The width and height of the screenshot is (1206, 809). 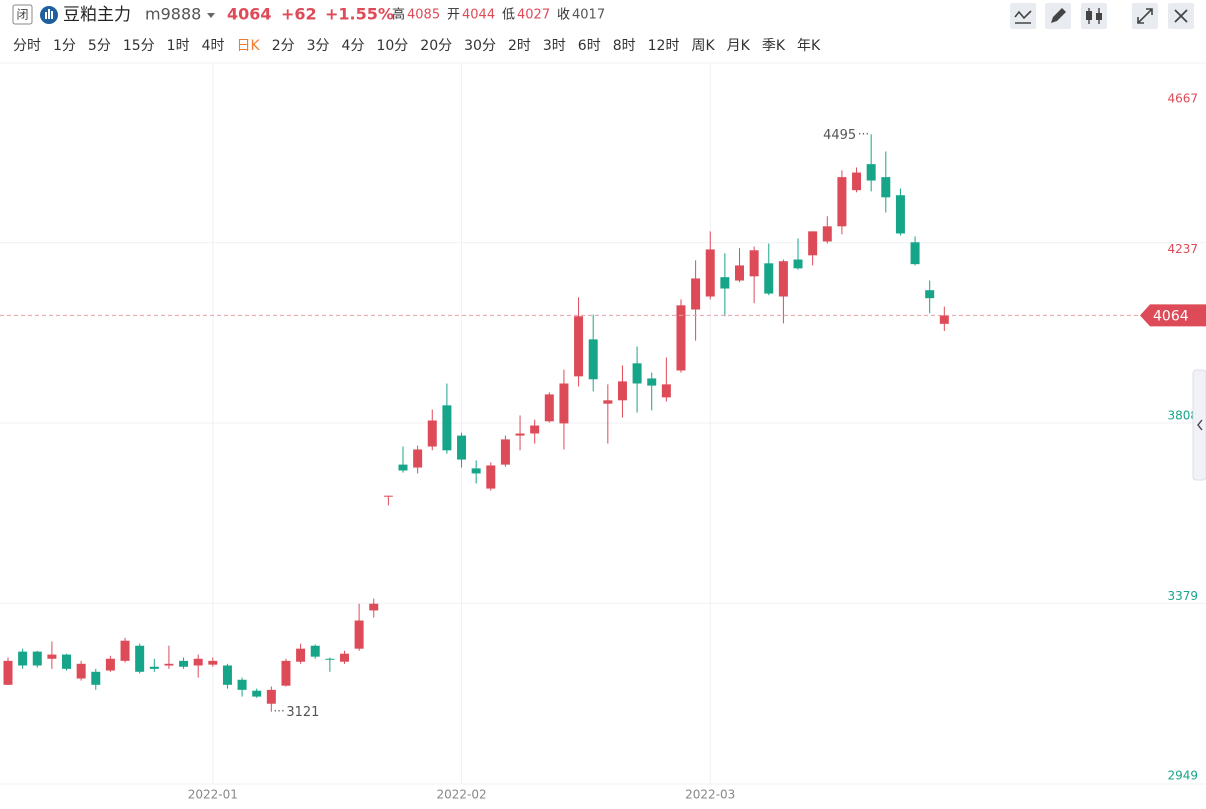 What do you see at coordinates (423, 15) in the screenshot?
I see `stat-value: 4085` at bounding box center [423, 15].